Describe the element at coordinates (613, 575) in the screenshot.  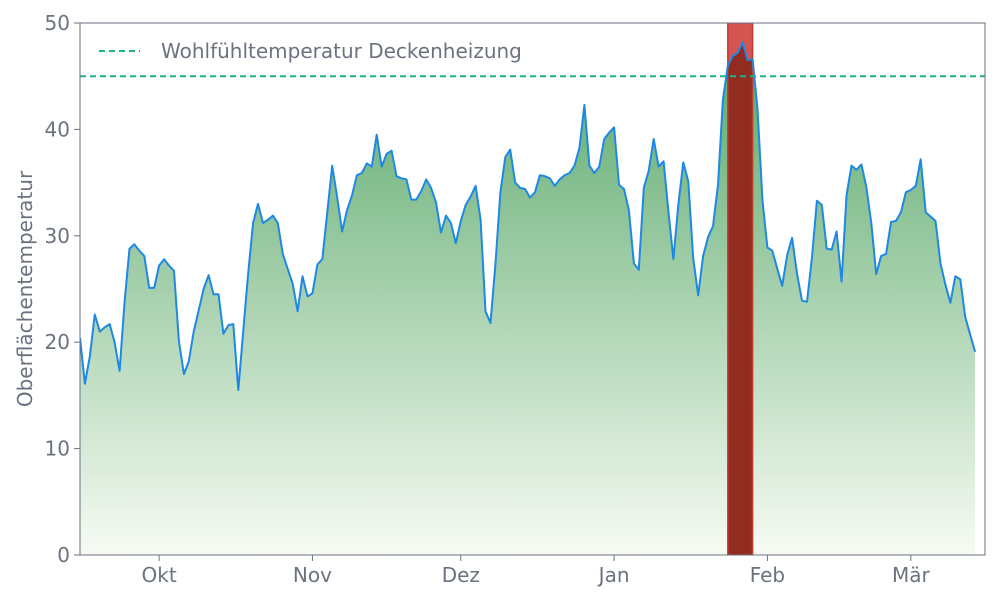
I see `x-tick-label: Jan` at that location.